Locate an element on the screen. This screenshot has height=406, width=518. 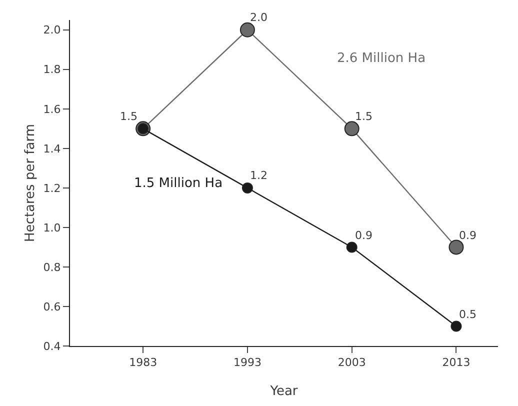
series-label: 1.5 Million Ha is located at coordinates (178, 183).